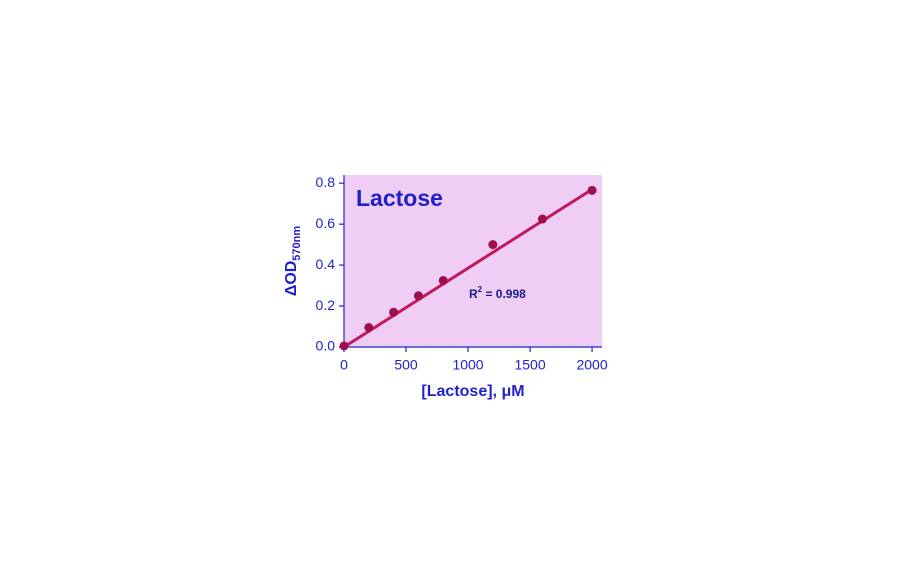  What do you see at coordinates (468, 268) in the screenshot?
I see `fit-line` at bounding box center [468, 268].